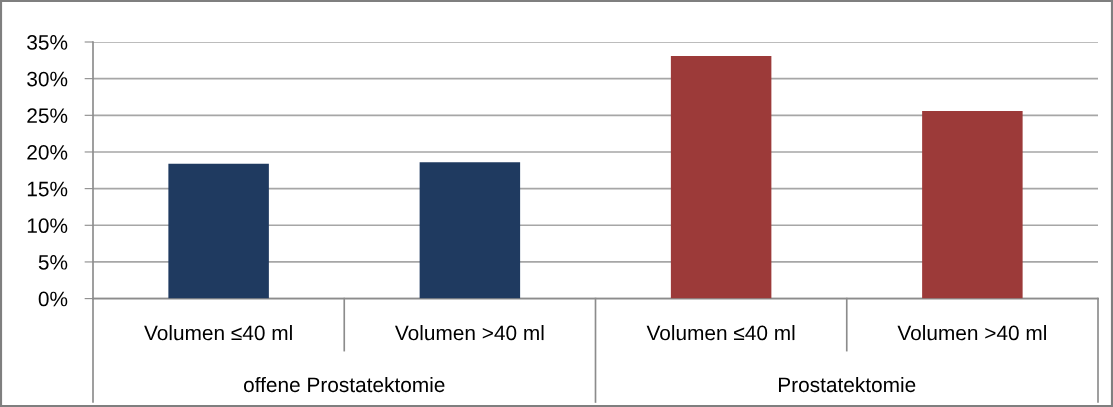 Image resolution: width=1113 pixels, height=407 pixels. I want to click on y-tick-label: 25%, so click(47, 116).